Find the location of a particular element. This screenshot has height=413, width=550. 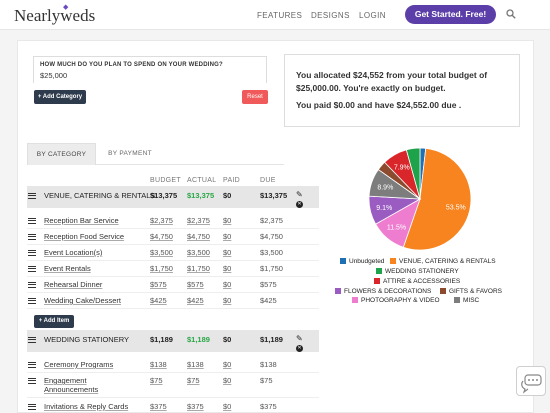

item-actual: $575 is located at coordinates (195, 284).